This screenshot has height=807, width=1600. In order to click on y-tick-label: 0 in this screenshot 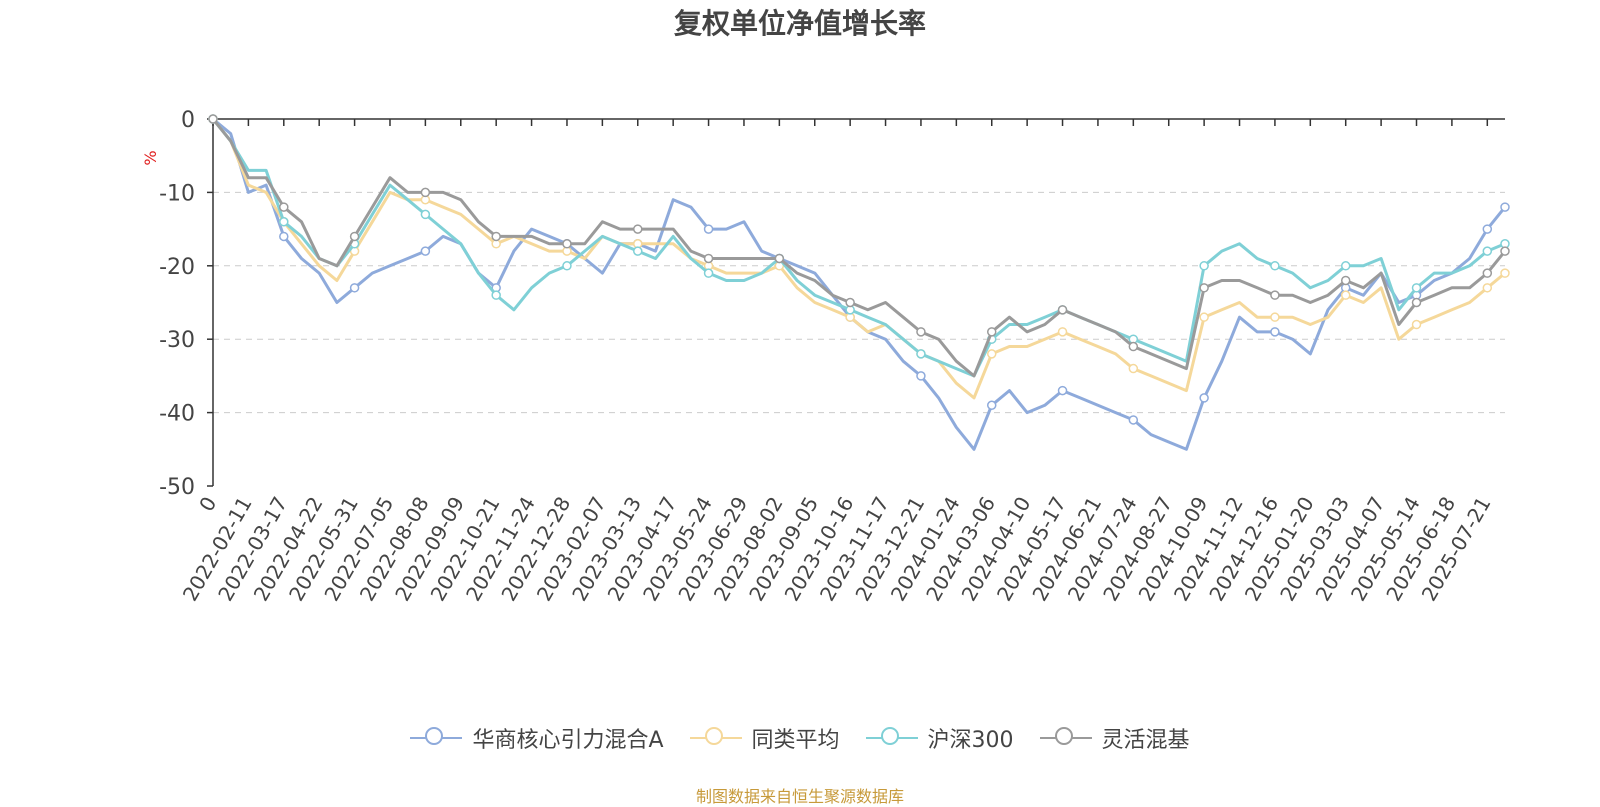, I will do `click(188, 120)`.